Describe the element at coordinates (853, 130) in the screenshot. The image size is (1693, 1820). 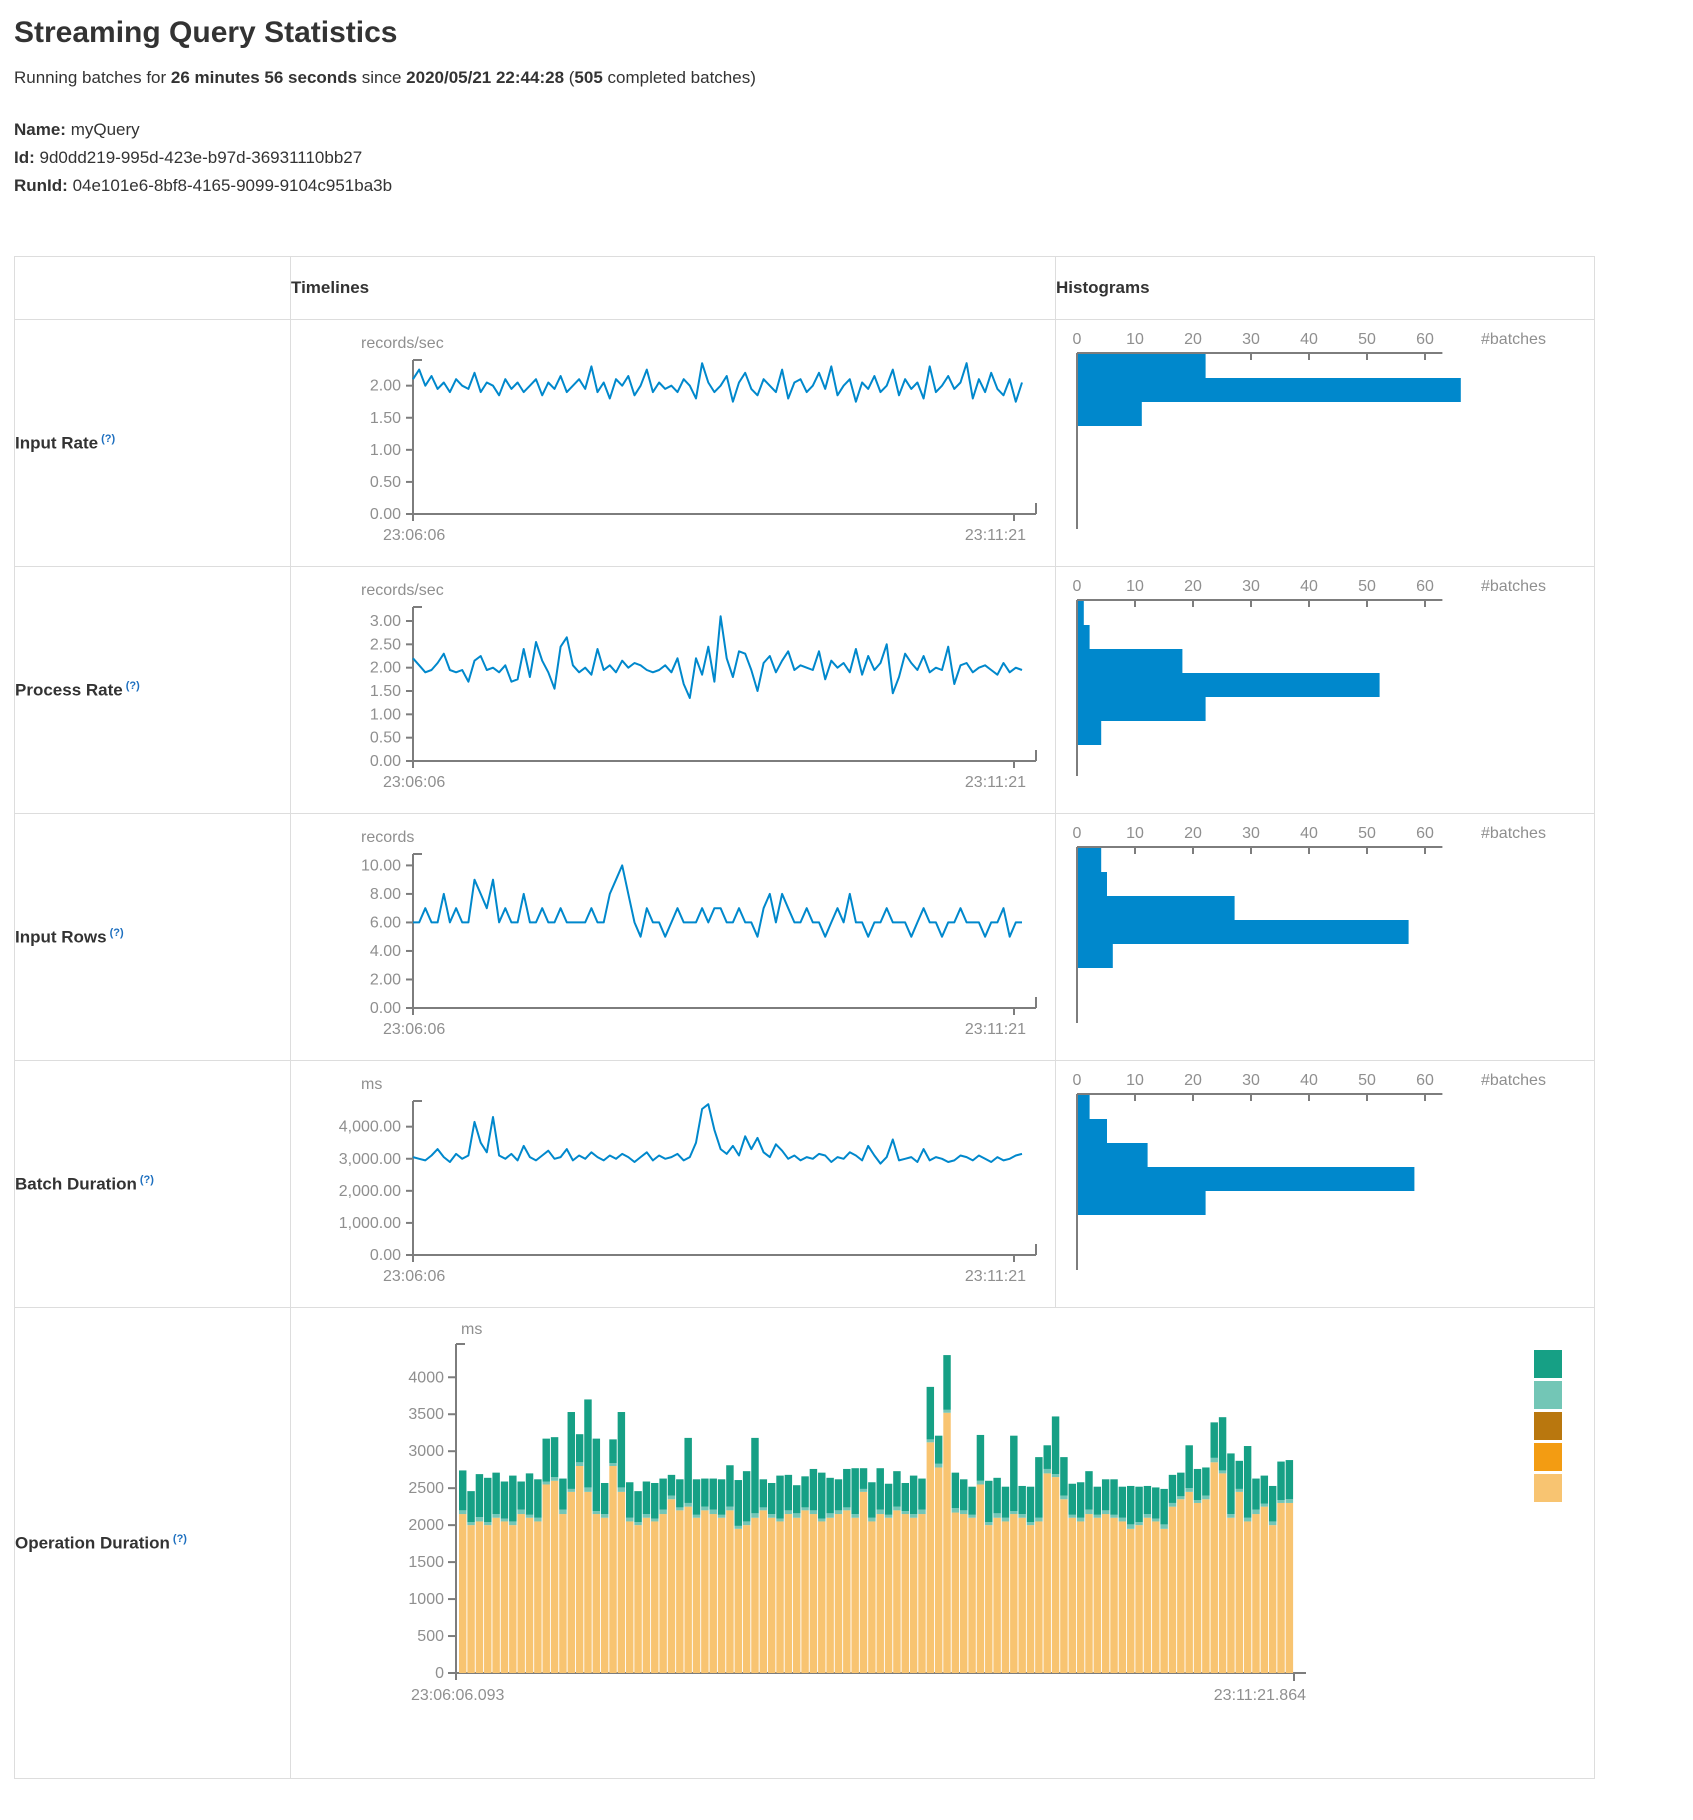
I see `query-name-line: Name: myQuery` at that location.